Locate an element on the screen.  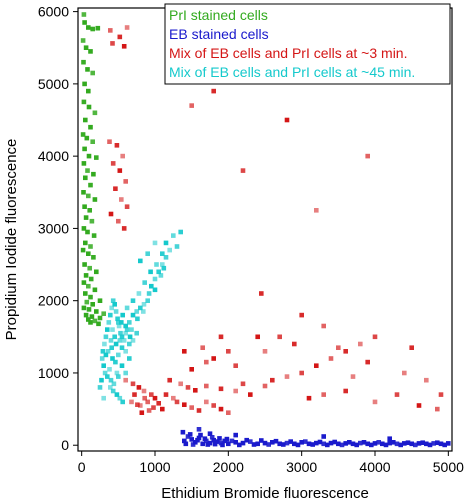
y-tick-label: 2000 is located at coordinates (53, 301).